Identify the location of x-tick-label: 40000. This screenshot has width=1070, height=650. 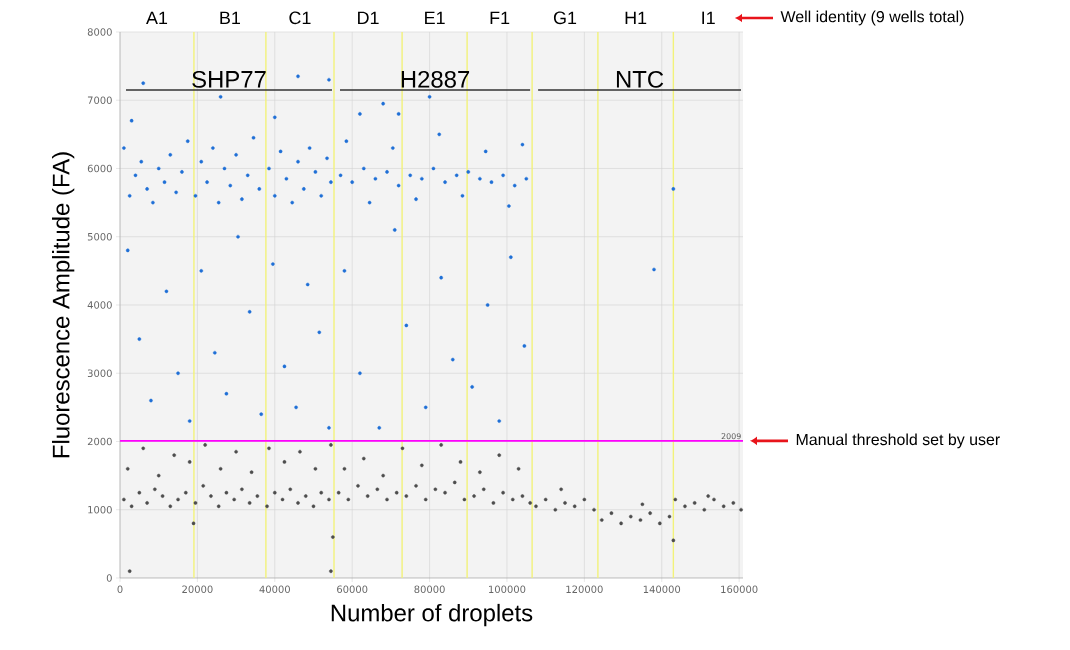
(274, 589).